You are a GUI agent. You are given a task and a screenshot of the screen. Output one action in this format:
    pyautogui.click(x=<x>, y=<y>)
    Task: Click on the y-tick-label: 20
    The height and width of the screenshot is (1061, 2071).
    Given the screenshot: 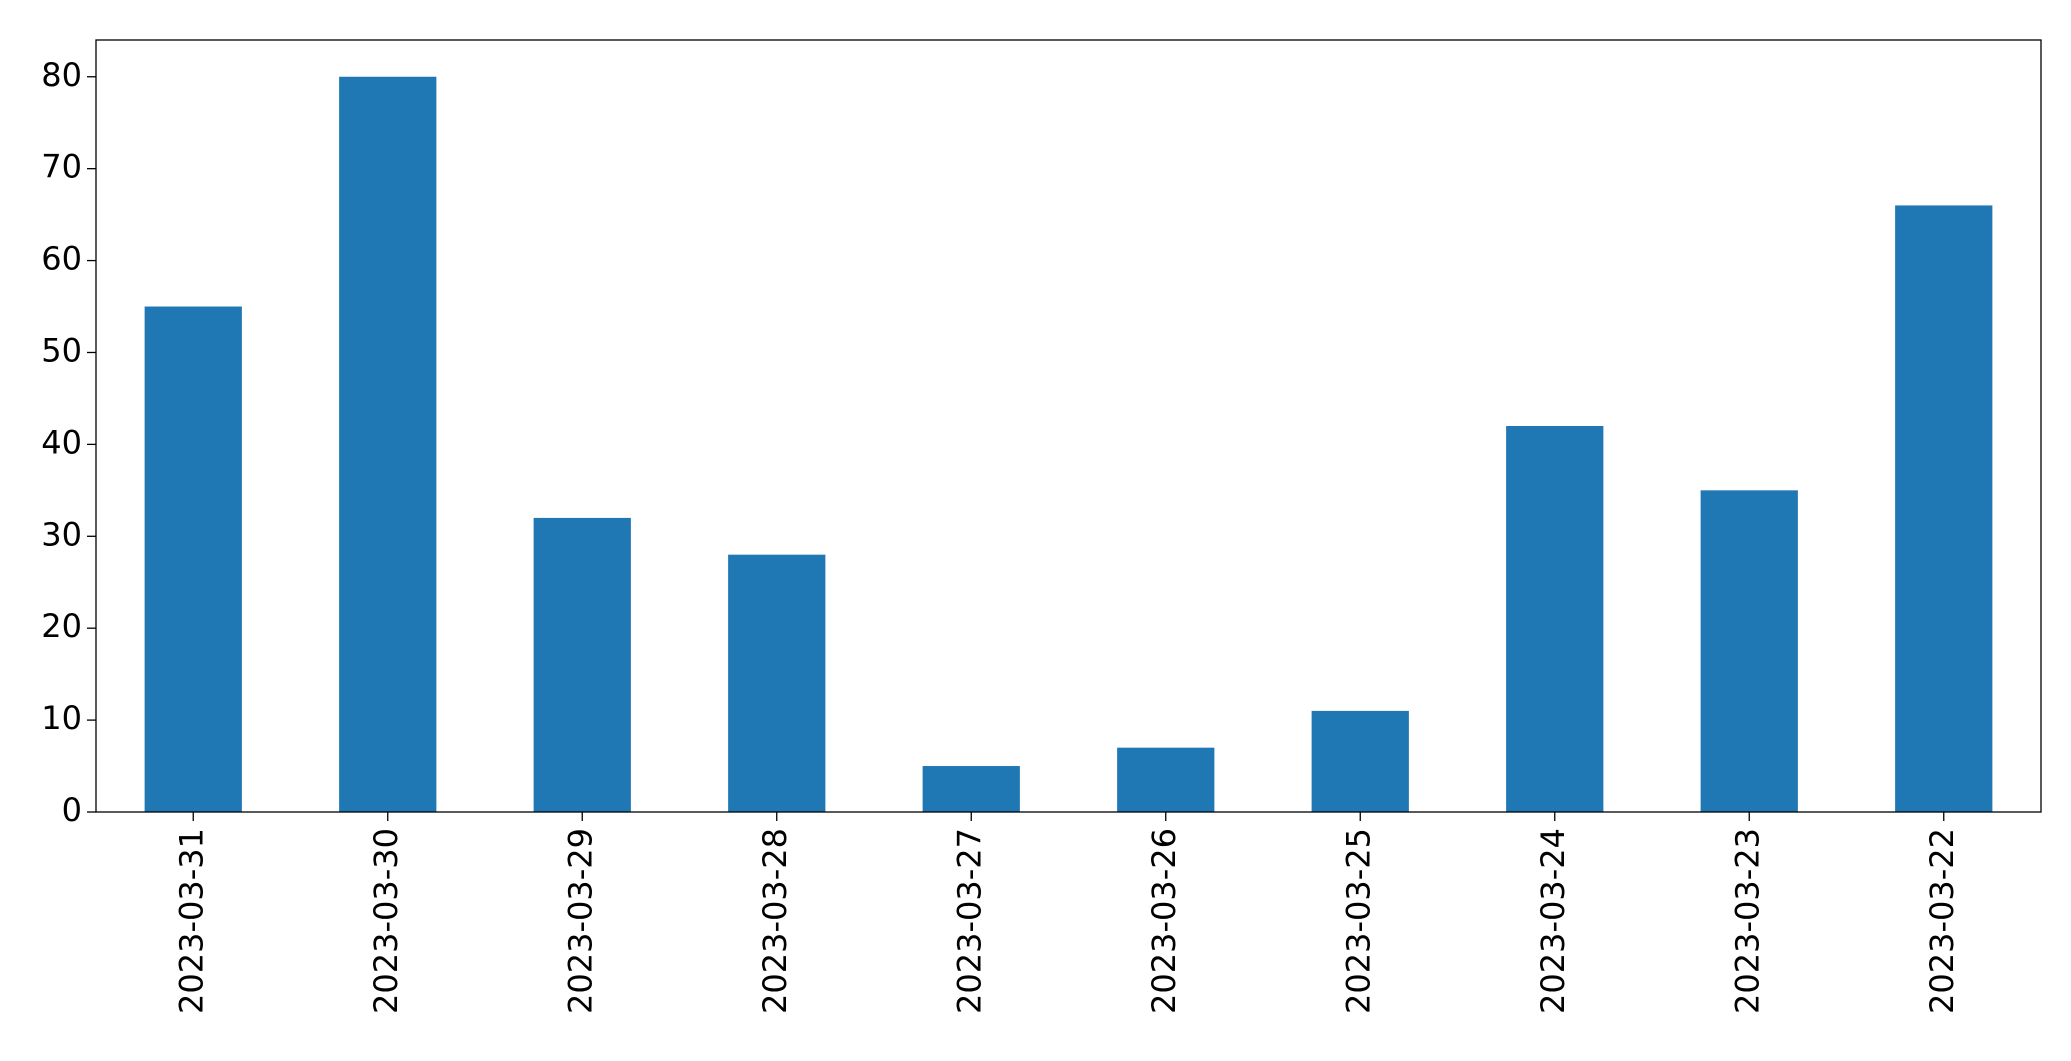 What is the action you would take?
    pyautogui.click(x=61, y=626)
    